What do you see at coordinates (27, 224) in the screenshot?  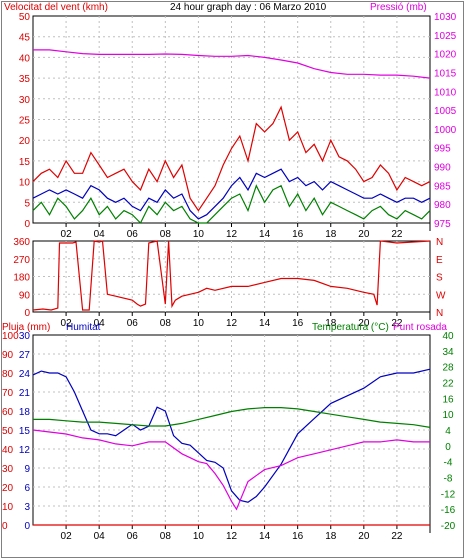 I see `wind-speed-tick-label: 0` at bounding box center [27, 224].